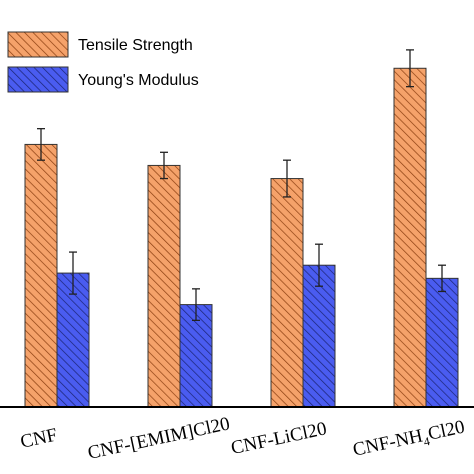 Image resolution: width=474 pixels, height=474 pixels. I want to click on category-label-2: CNF-LiCl20, so click(278, 438).